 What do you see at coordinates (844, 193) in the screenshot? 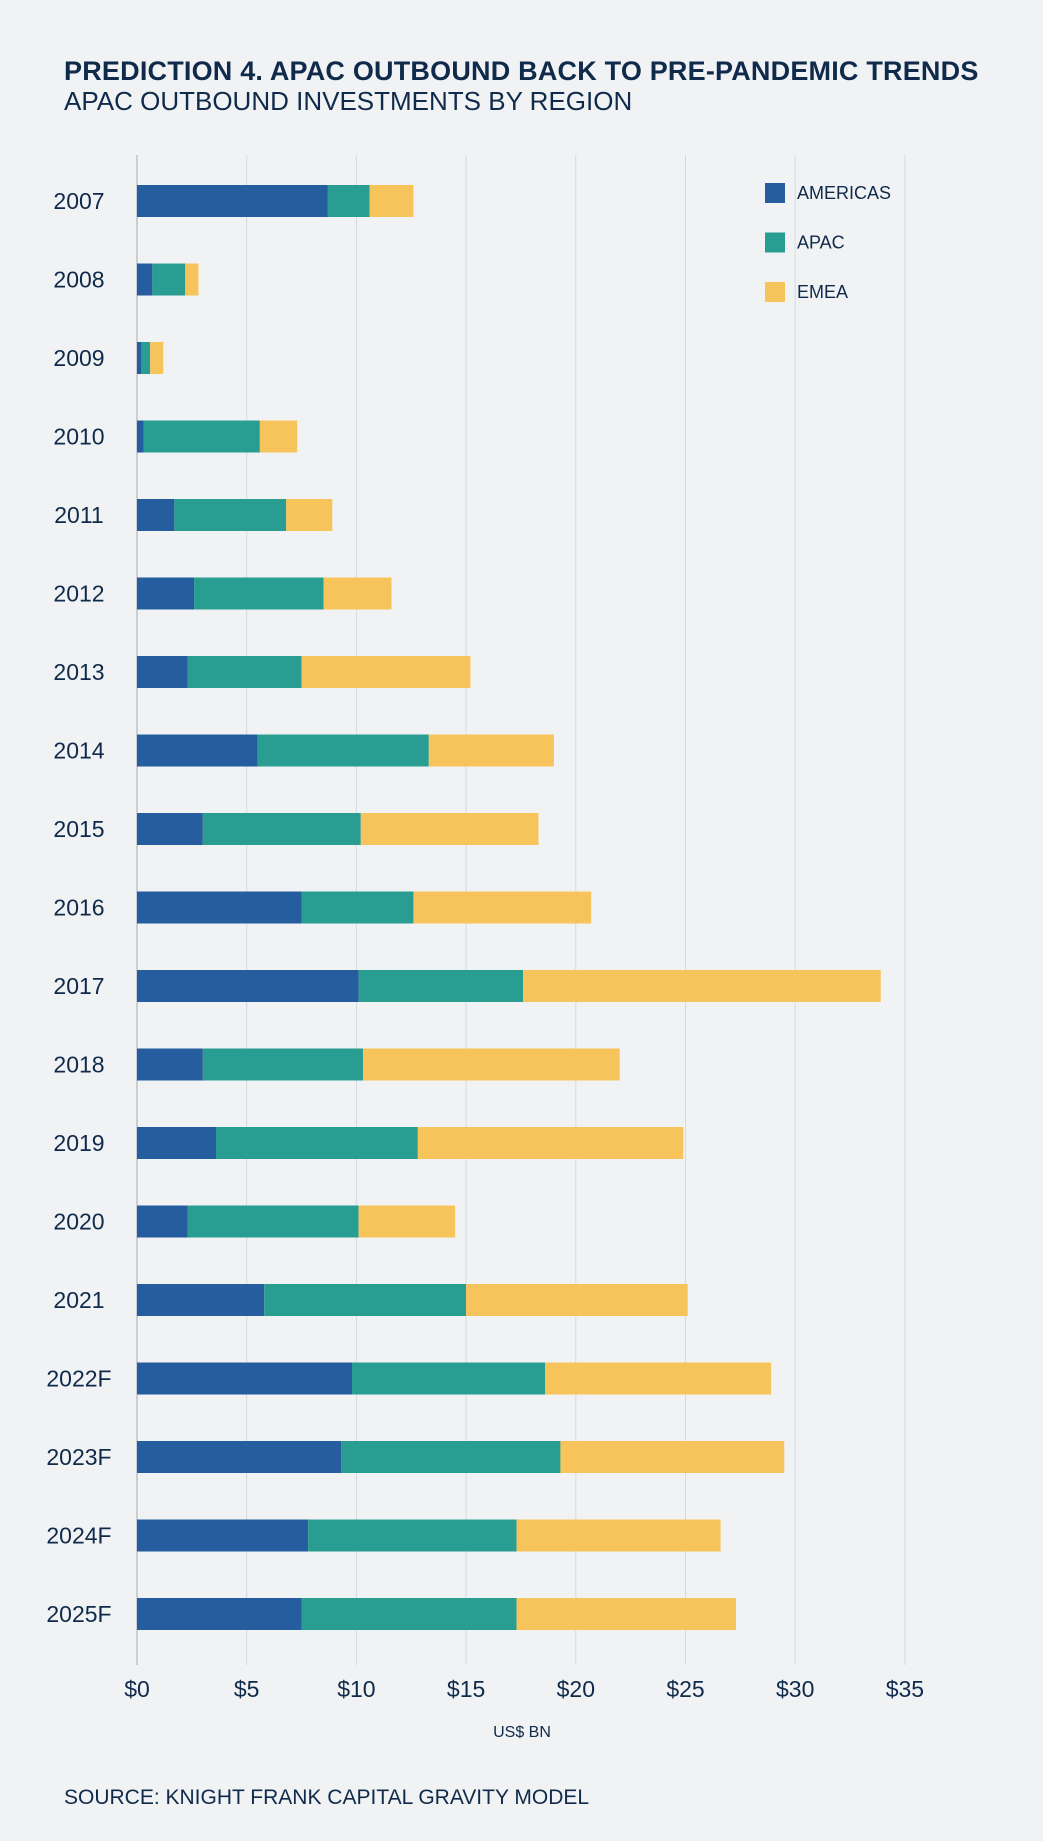
I see `legend-label-americas: AMERICAS` at bounding box center [844, 193].